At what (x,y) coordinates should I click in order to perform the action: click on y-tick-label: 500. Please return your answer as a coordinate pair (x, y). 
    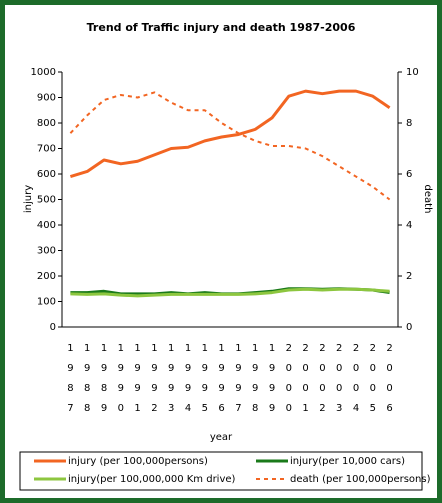
    Looking at the image, I should click on (46, 200).